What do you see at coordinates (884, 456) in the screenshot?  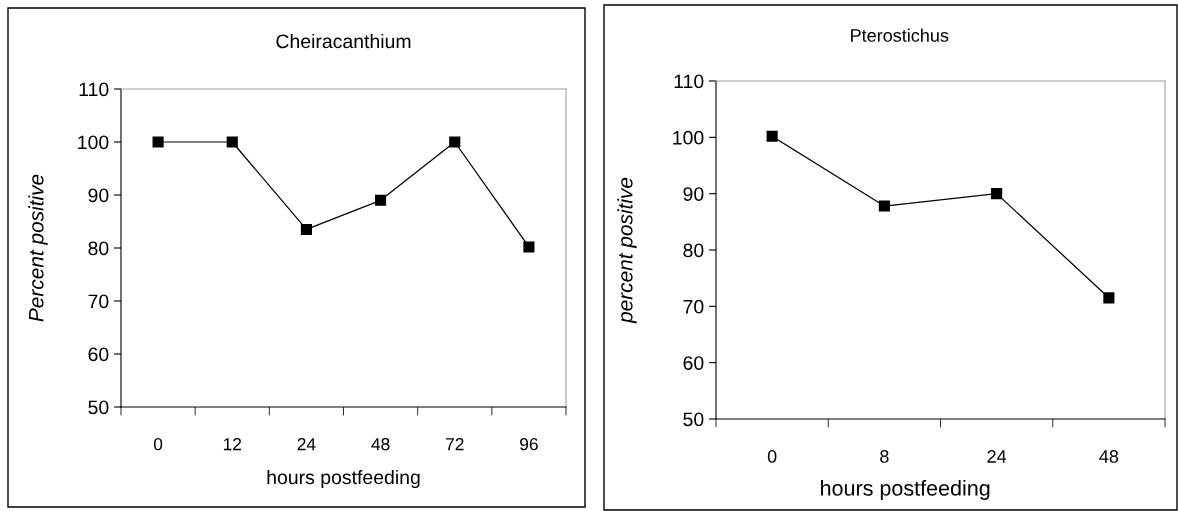 I see `x-tick-label: 8` at bounding box center [884, 456].